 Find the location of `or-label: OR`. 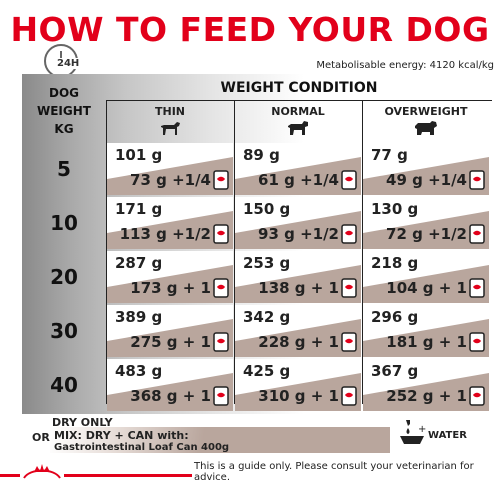

or-label: OR is located at coordinates (41, 437).